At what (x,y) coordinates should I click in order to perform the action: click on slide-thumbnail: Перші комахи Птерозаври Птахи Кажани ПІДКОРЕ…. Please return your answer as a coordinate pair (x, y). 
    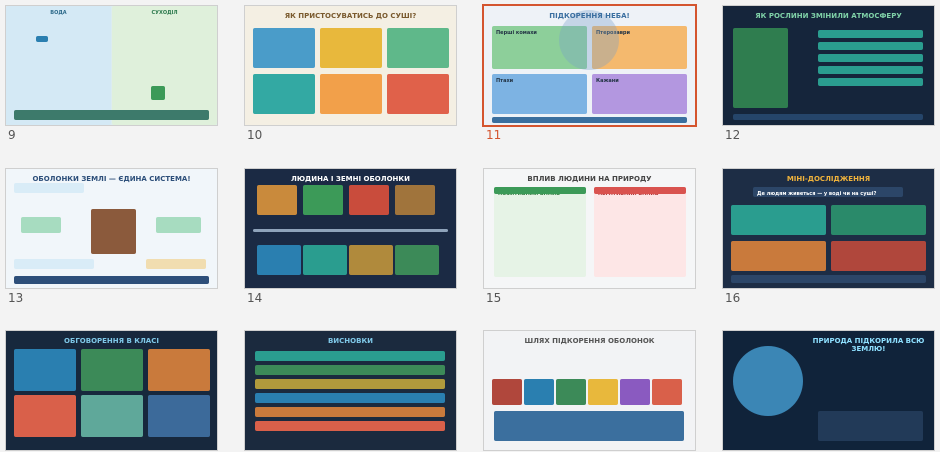
    Looking at the image, I should click on (589, 65).